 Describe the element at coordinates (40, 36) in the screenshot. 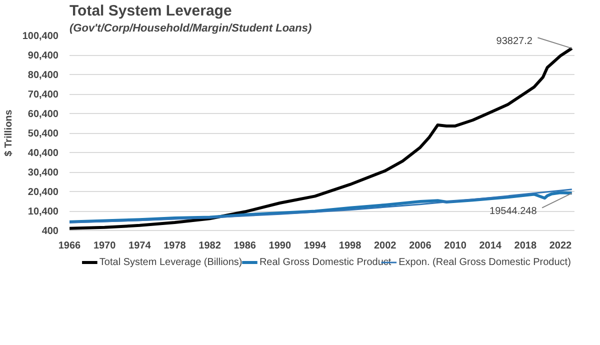

I see `y-tick-label: 100,400` at that location.